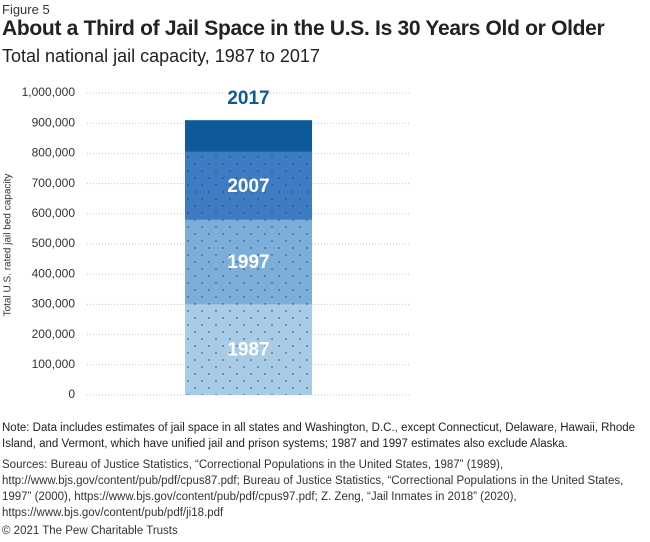 The image size is (650, 542). I want to click on y-tick-label: 900,000, so click(54, 122).